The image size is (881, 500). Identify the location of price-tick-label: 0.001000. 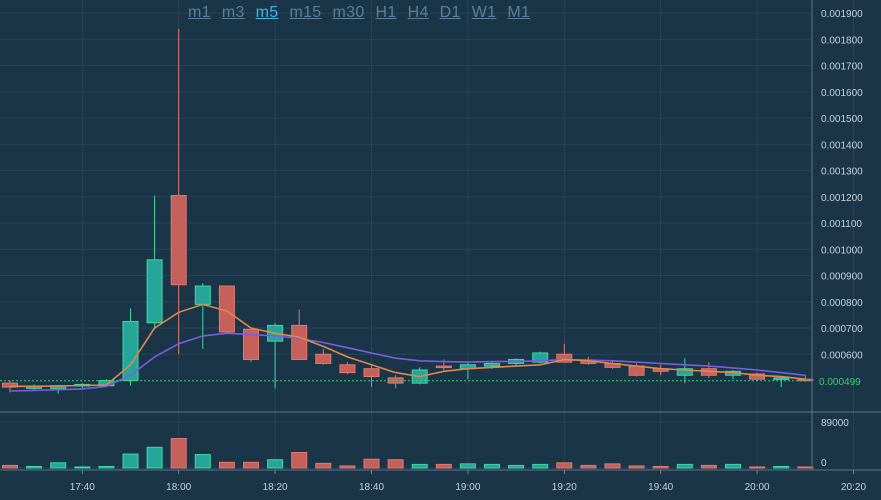
(842, 250).